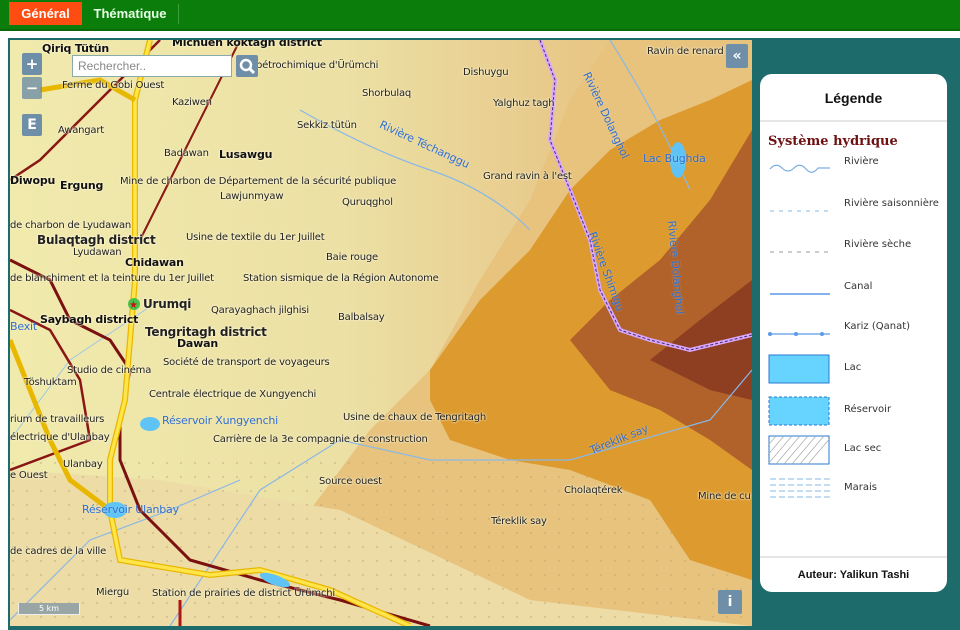 This screenshot has height=630, width=960. I want to click on legend-item: Kariz (Qanat), so click(855, 334).